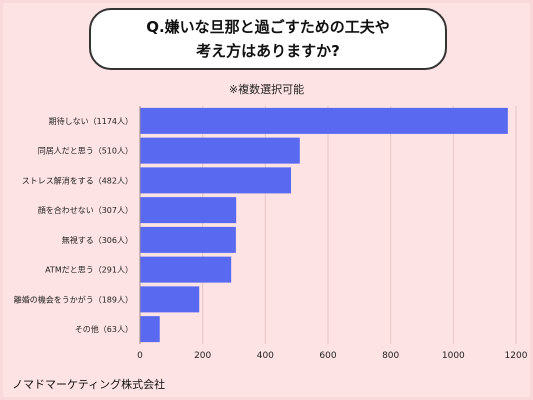  I want to click on category-label-0: 期待しない（1174人）, so click(91, 121).